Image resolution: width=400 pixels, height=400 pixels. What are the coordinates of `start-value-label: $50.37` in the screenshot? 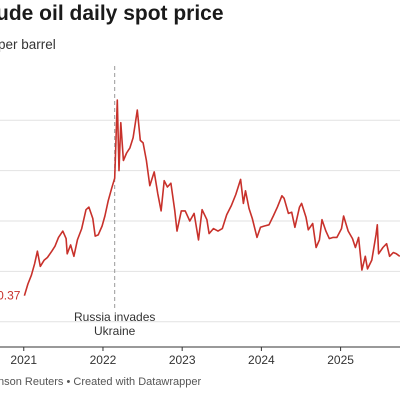 It's located at (10, 296).